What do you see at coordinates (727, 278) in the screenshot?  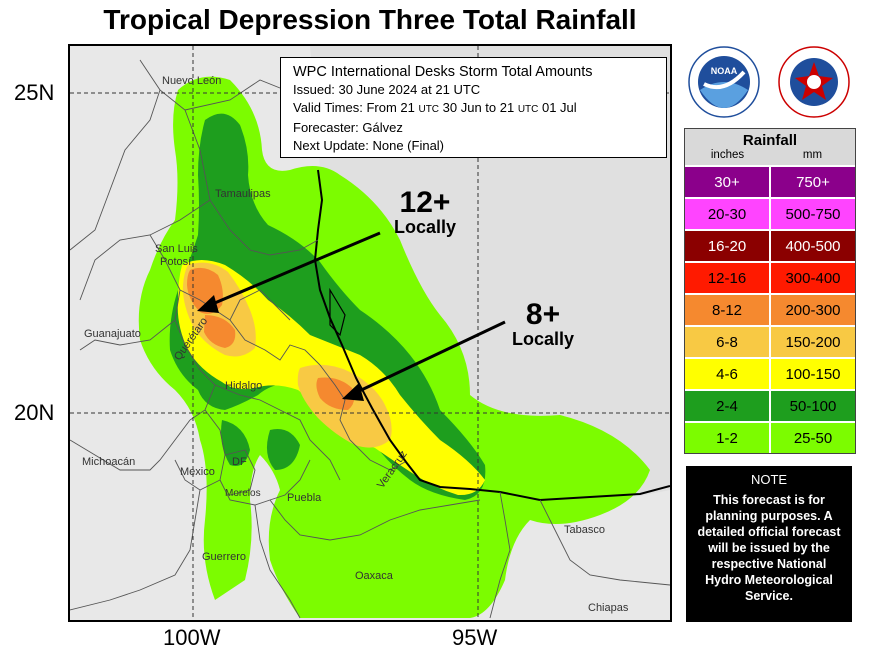 I see `legend-inches-cell: 12-16` at bounding box center [727, 278].